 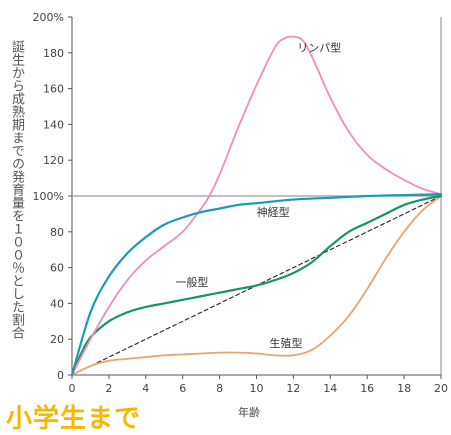 What do you see at coordinates (74, 419) in the screenshot?
I see `caption-text: 小学生まで` at bounding box center [74, 419].